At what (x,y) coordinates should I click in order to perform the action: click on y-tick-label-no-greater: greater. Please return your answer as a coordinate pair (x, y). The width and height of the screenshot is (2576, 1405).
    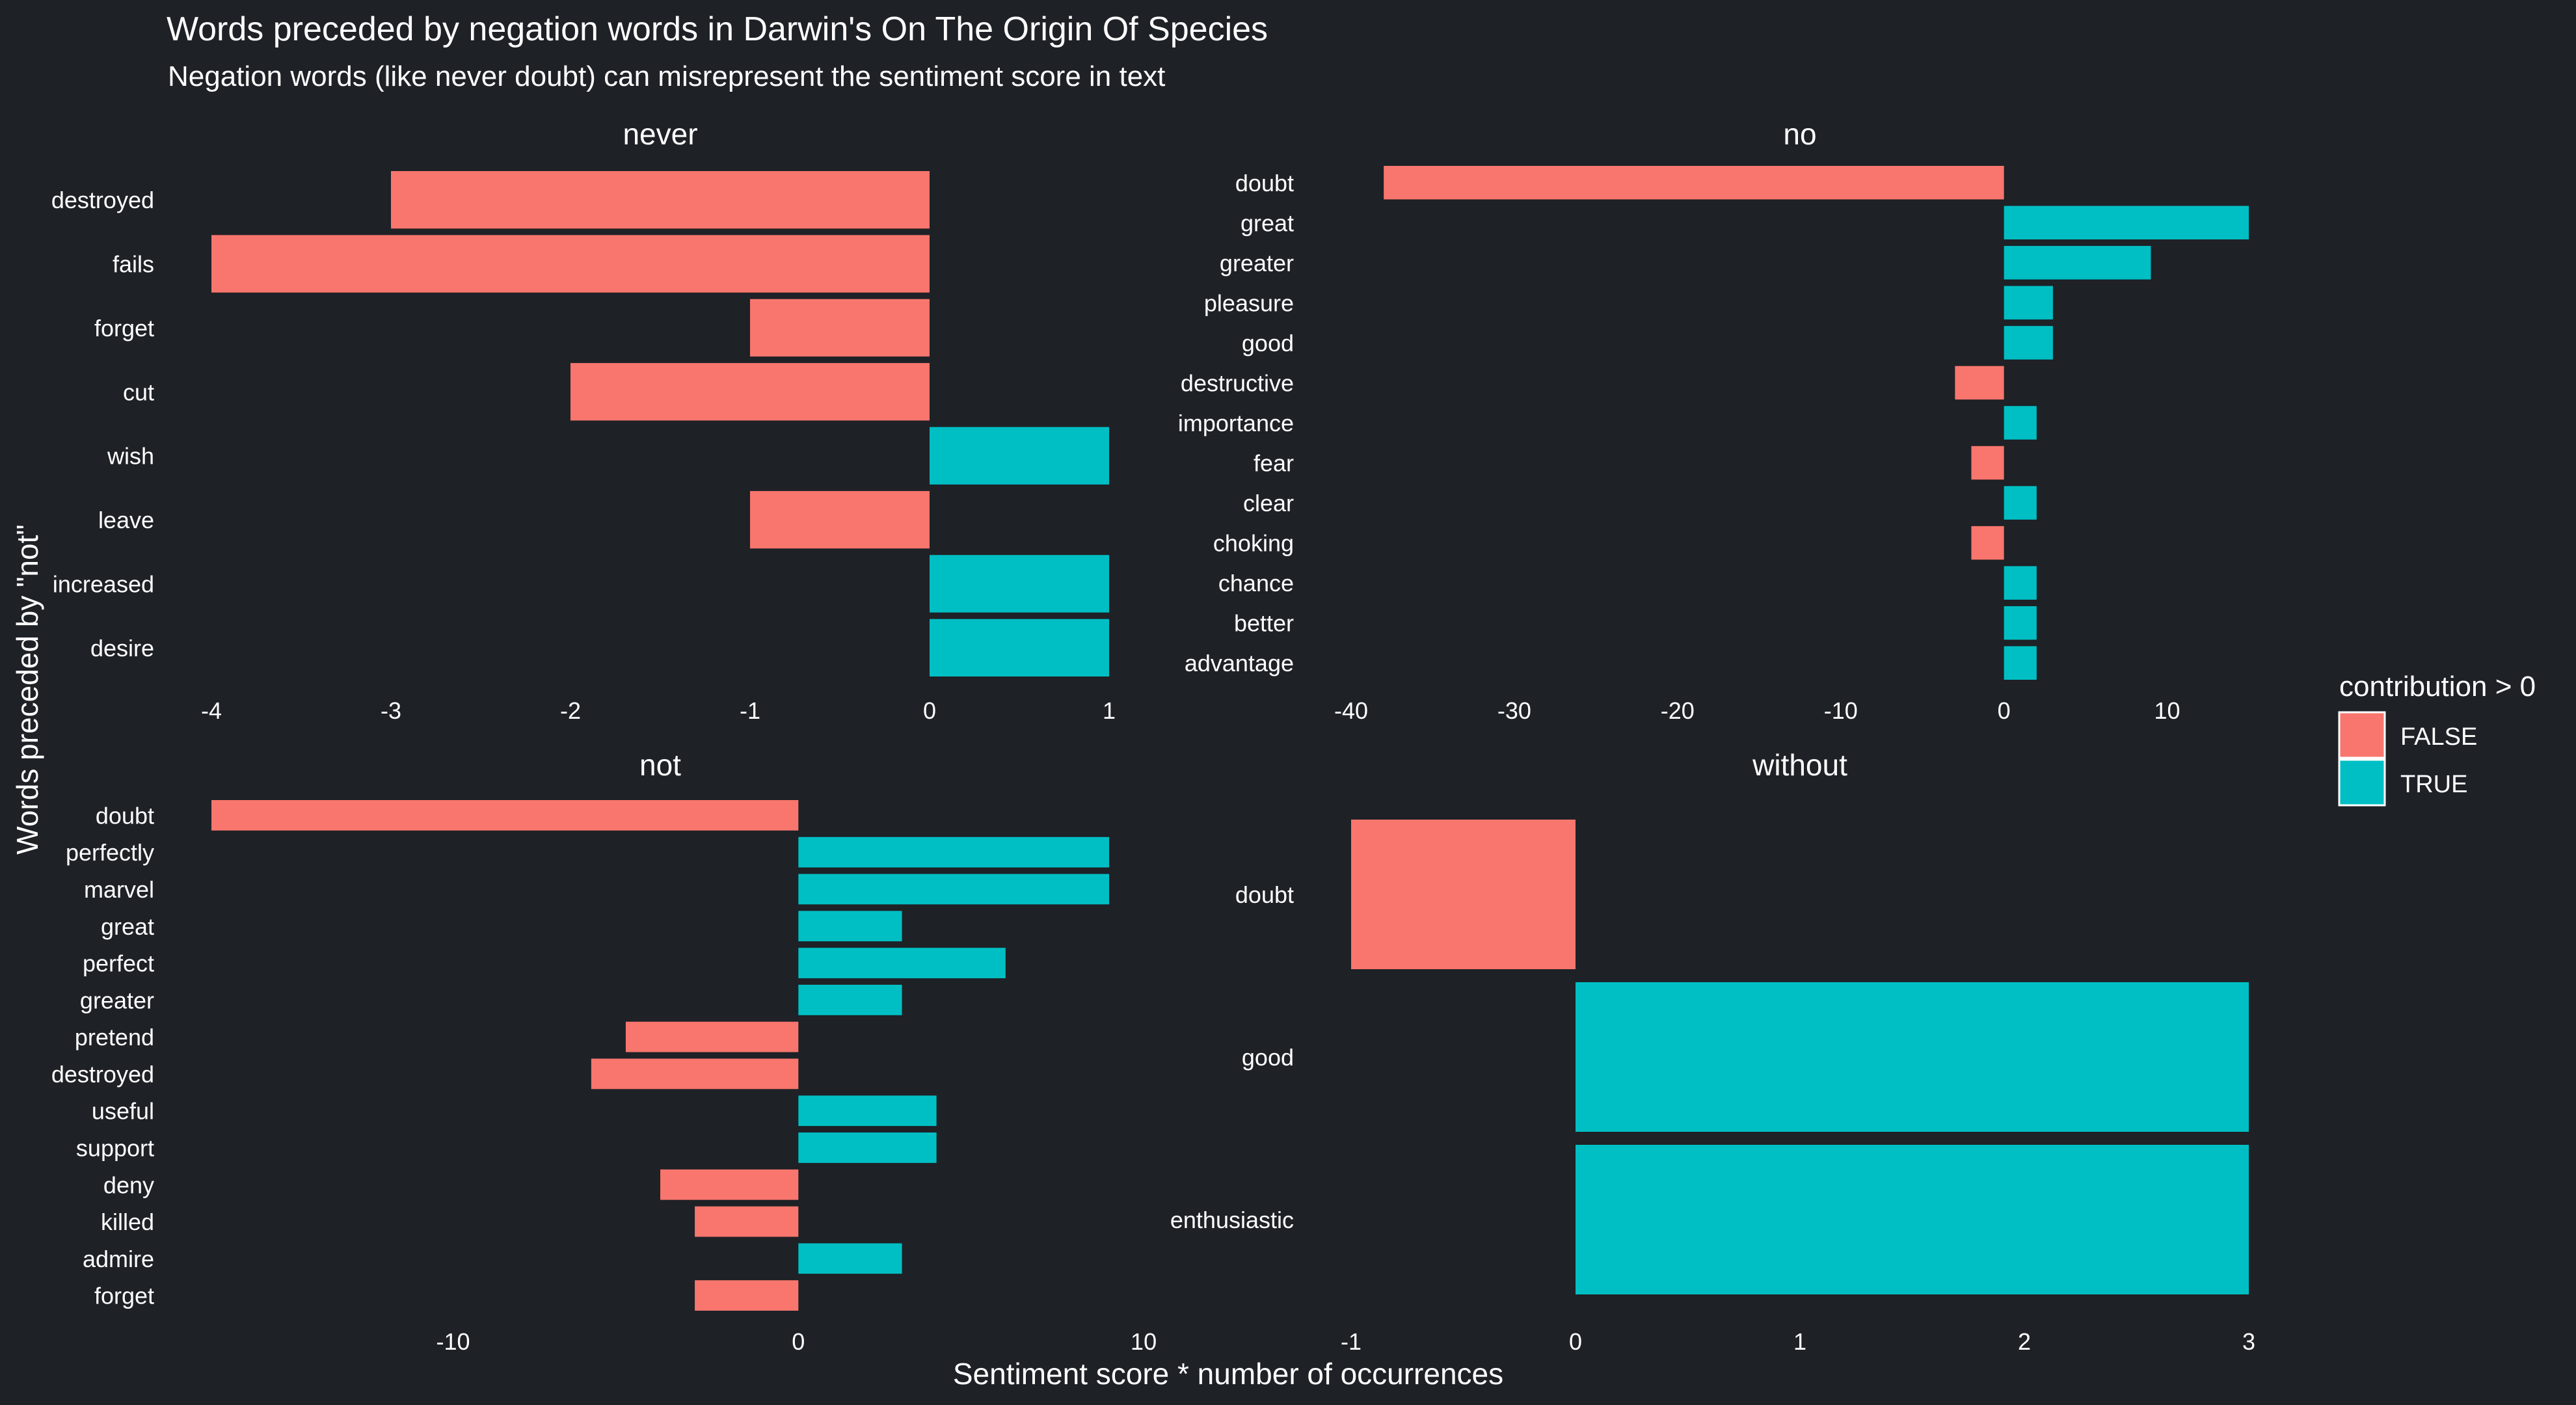
    Looking at the image, I should click on (1257, 263).